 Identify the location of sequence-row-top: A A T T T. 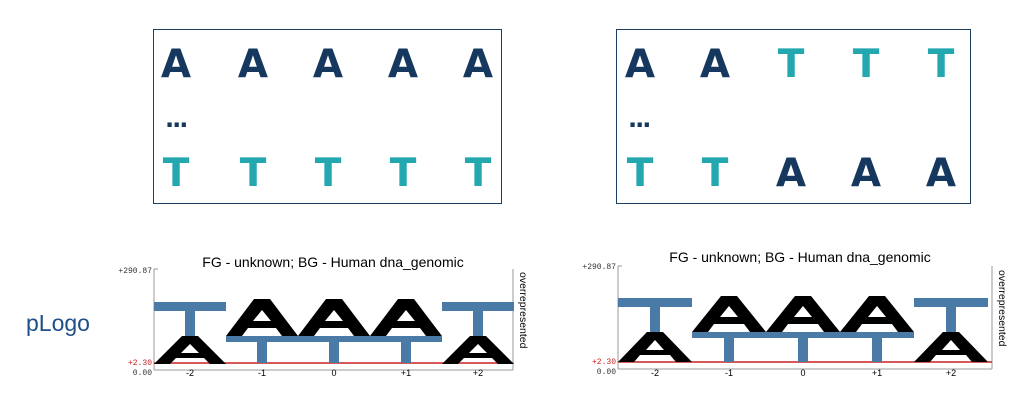
(793, 65).